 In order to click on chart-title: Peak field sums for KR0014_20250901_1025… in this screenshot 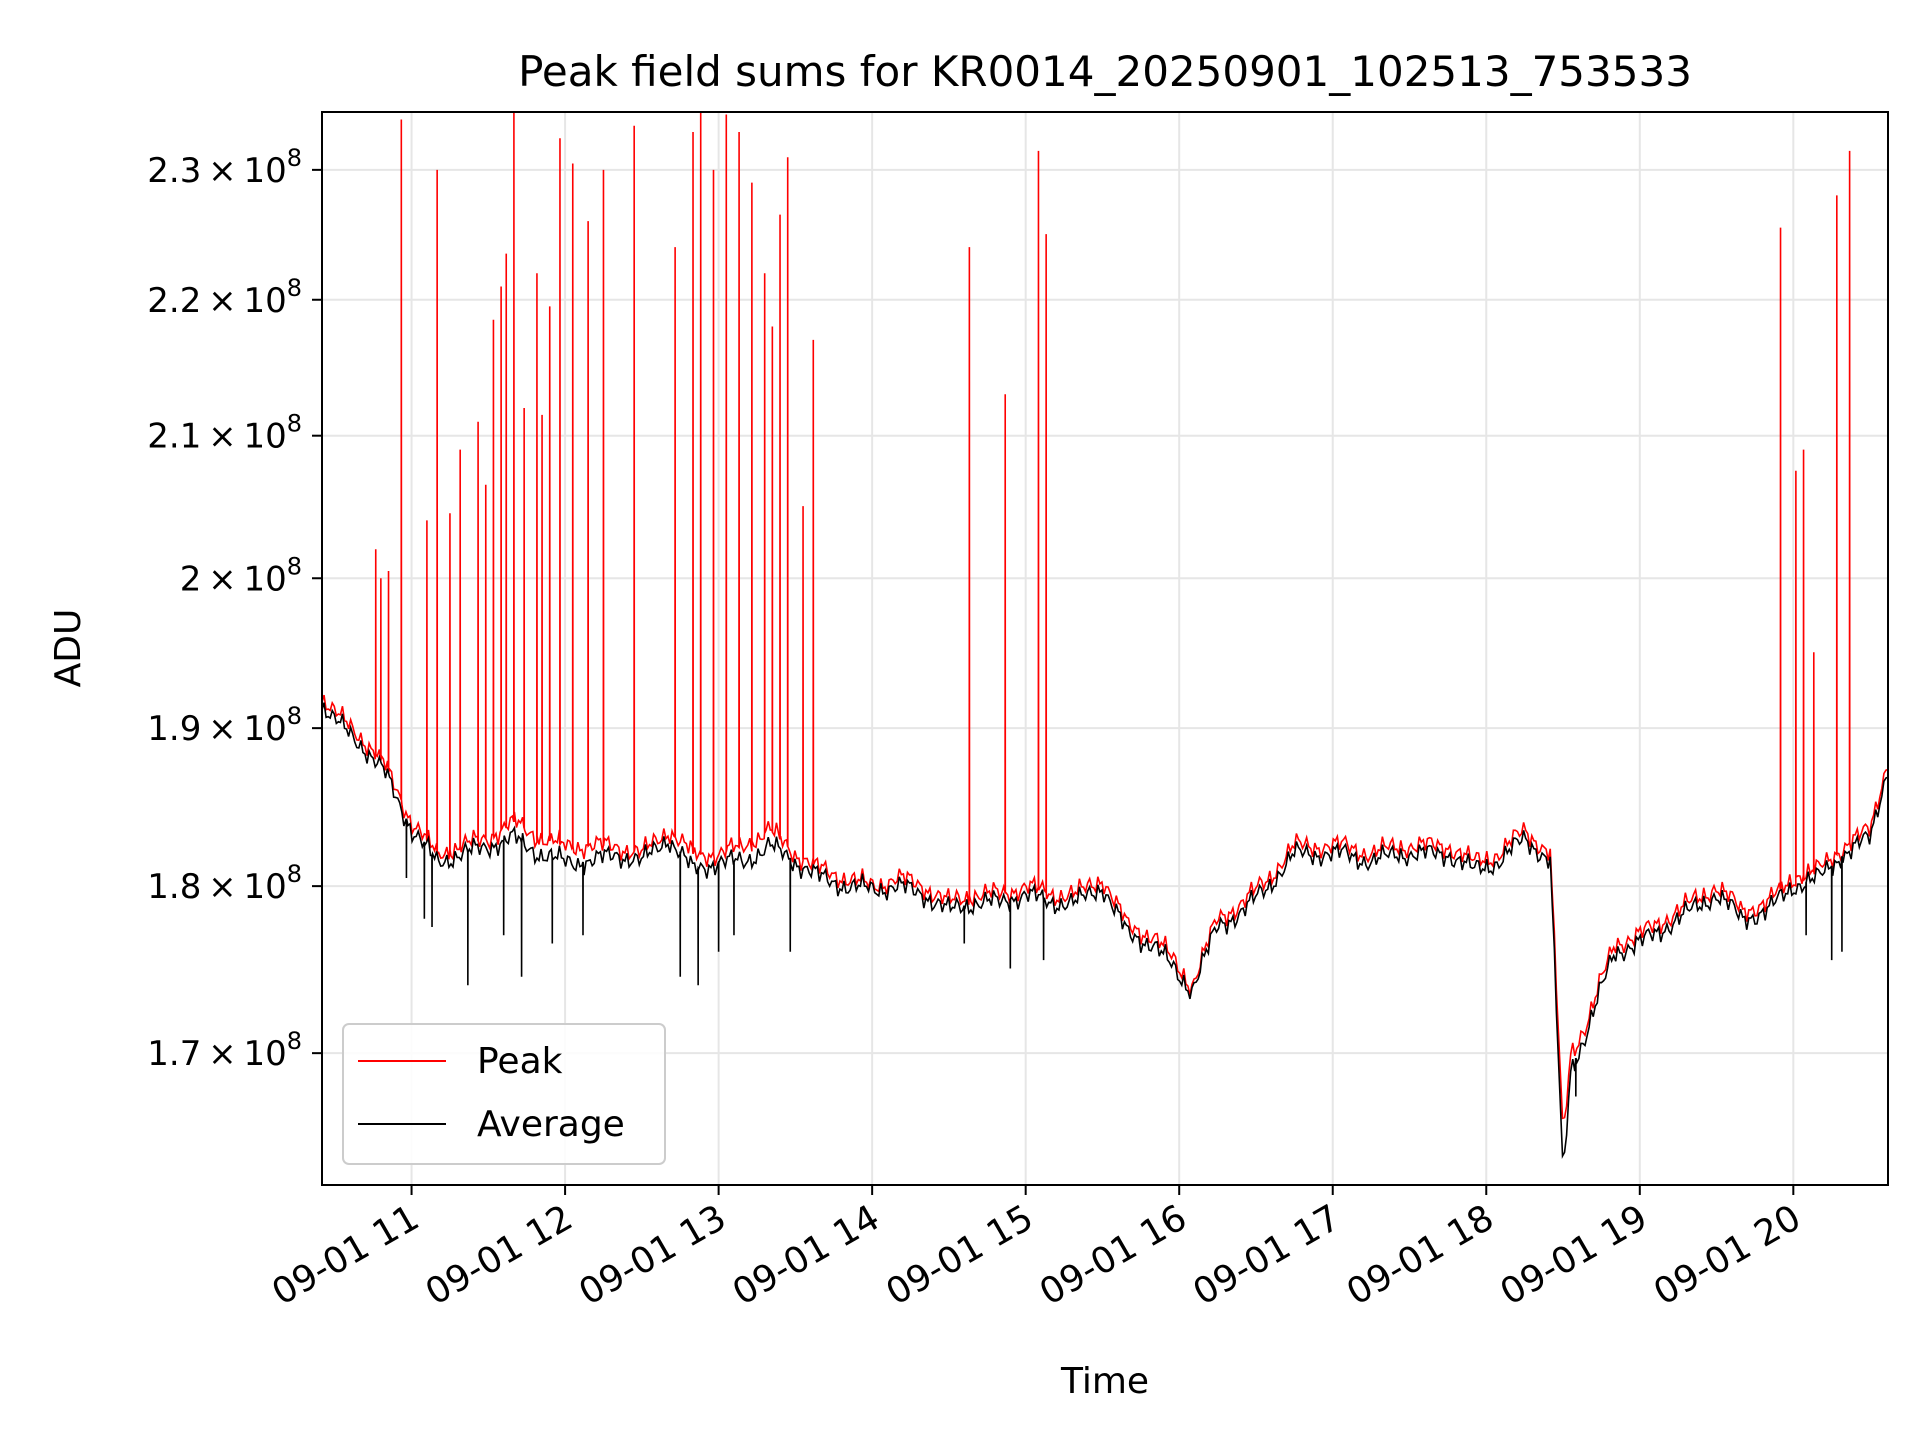, I will do `click(1105, 71)`.